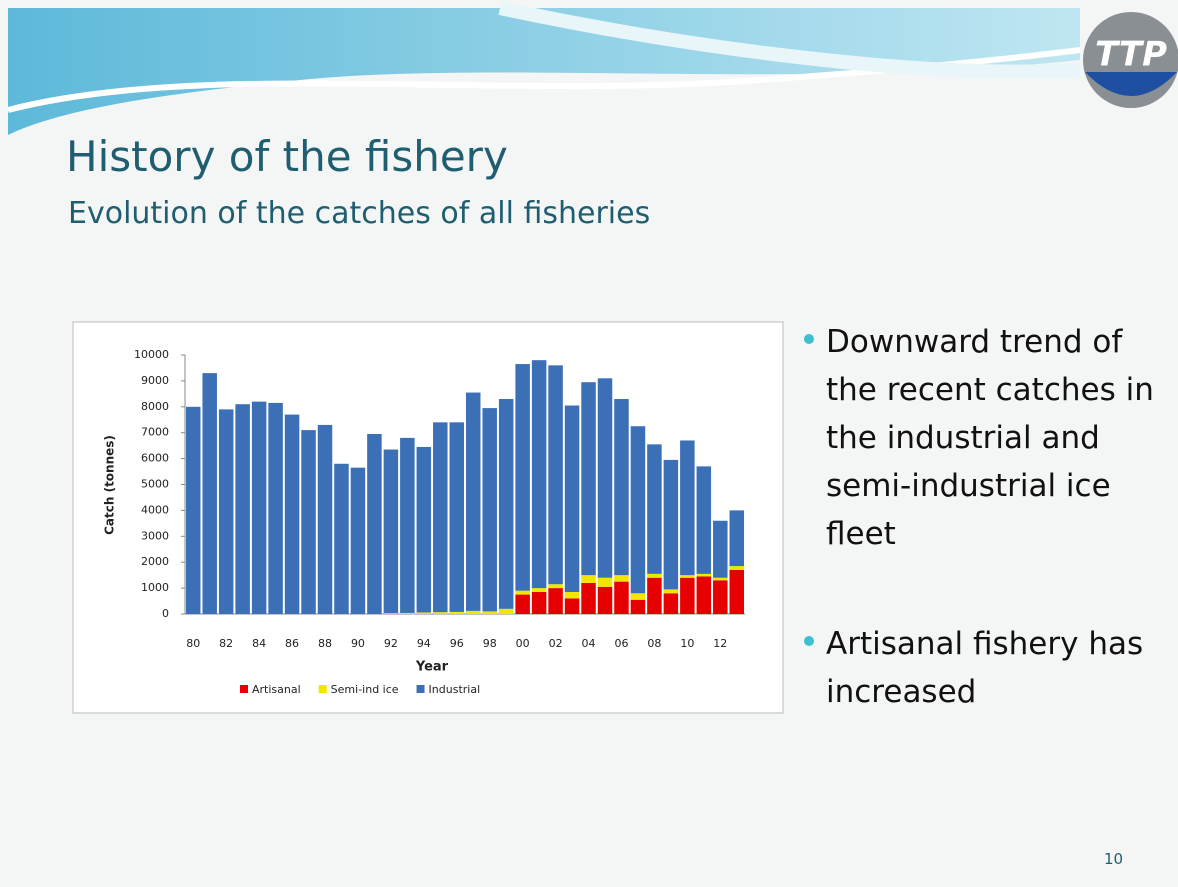 This screenshot has height=887, width=1178. What do you see at coordinates (687, 643) in the screenshot?
I see `x-tick-label: 10` at bounding box center [687, 643].